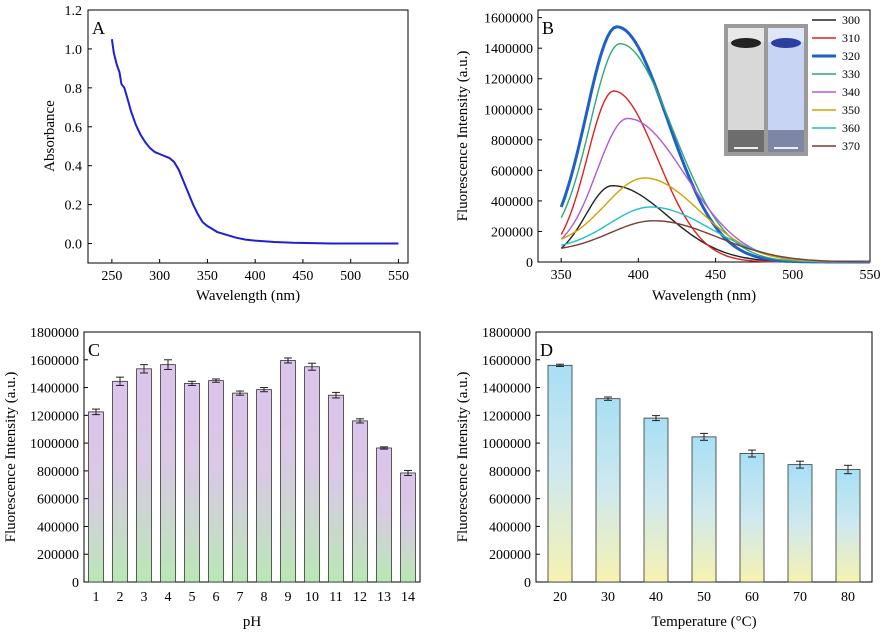 The image size is (886, 632). I want to click on panel-c-xlabel: pH, so click(252, 622).